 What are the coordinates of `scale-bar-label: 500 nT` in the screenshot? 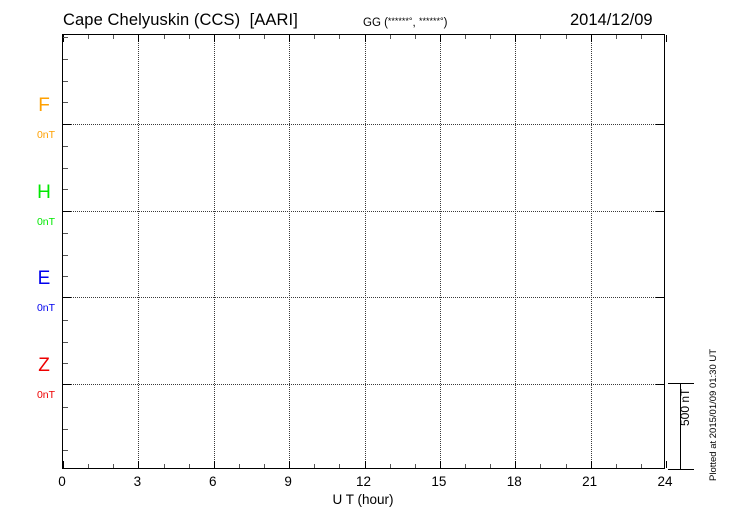 It's located at (685, 407).